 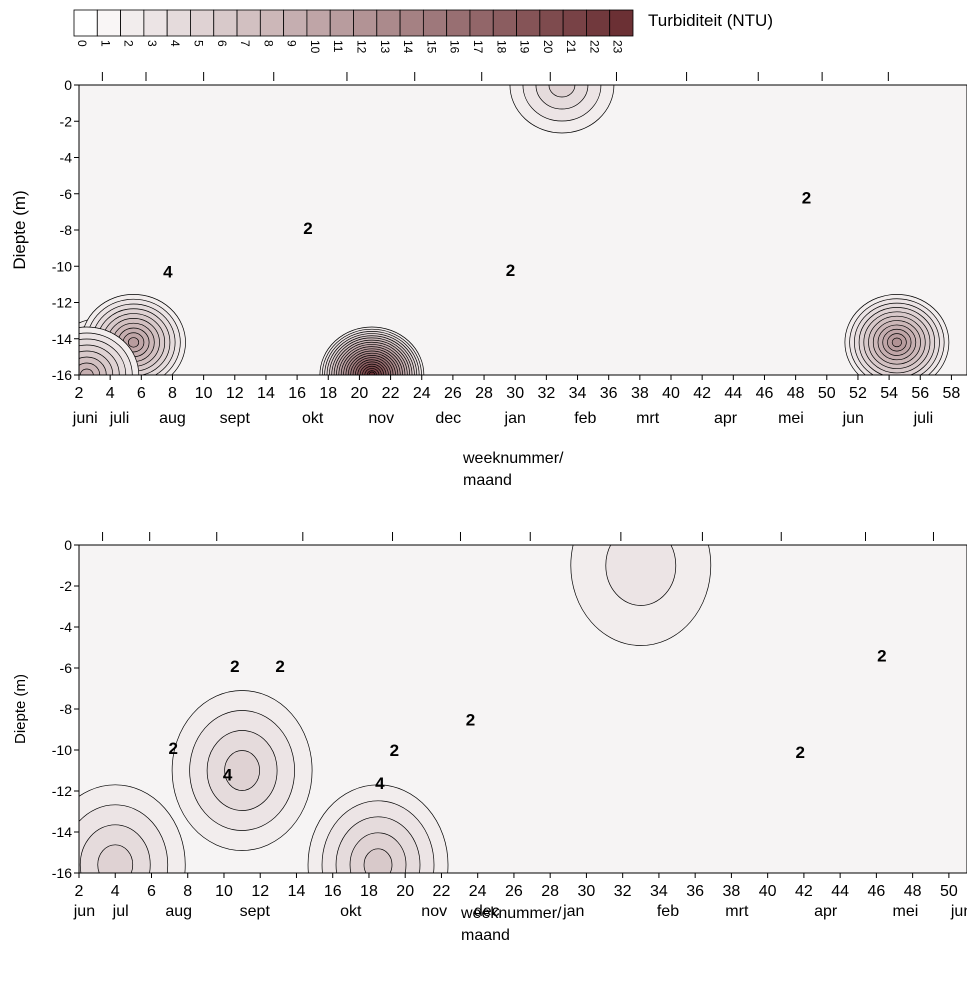 What do you see at coordinates (702, 393) in the screenshot?
I see `x-tick-label: 42` at bounding box center [702, 393].